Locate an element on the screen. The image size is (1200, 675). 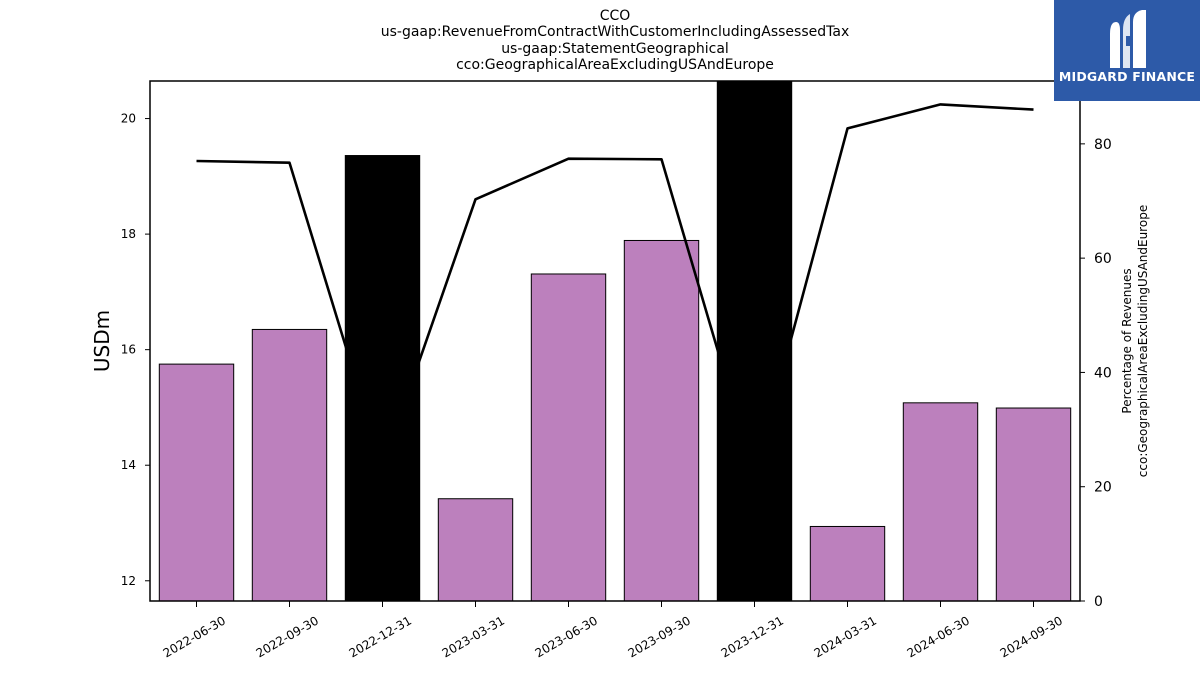
y2-axis-label-line-1: Percentage of Revenues is located at coordinates (1127, 340).